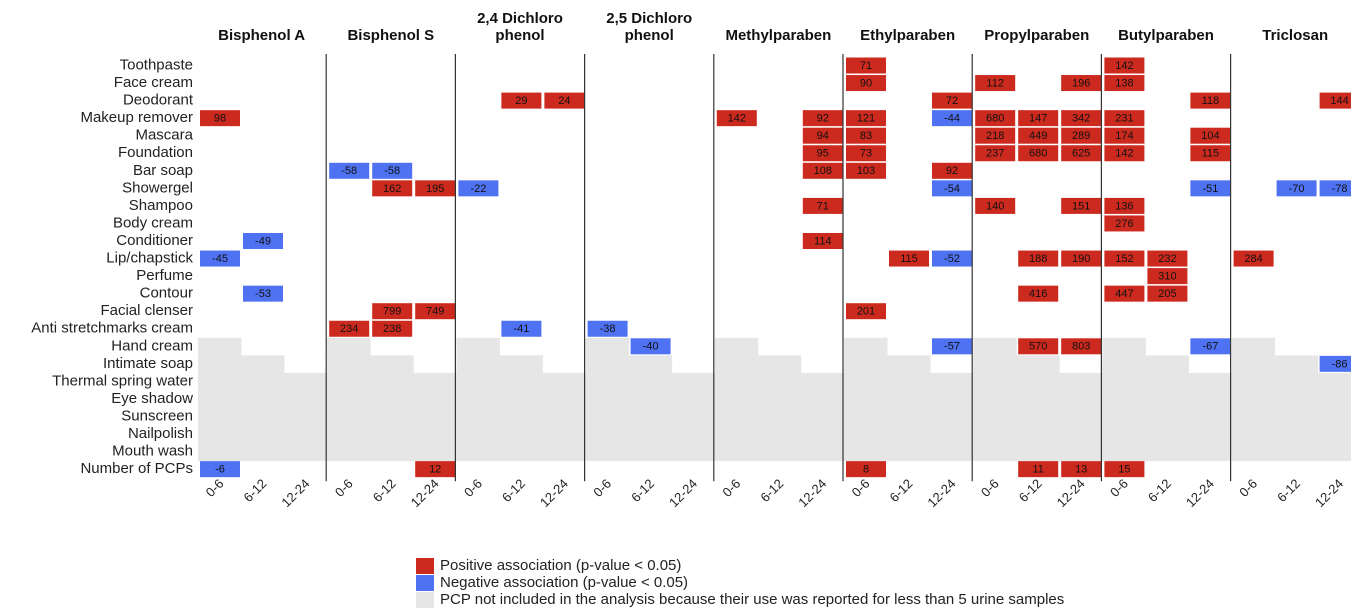  I want to click on cell-label: 11, so click(1037, 470).